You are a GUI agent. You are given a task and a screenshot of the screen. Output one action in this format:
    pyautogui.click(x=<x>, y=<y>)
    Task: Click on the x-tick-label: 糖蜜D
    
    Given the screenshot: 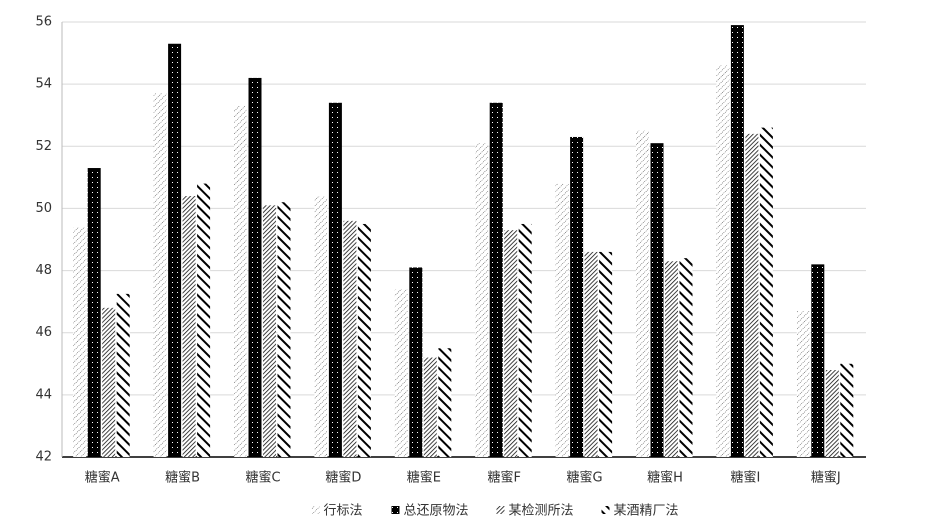 What is the action you would take?
    pyautogui.click(x=343, y=478)
    